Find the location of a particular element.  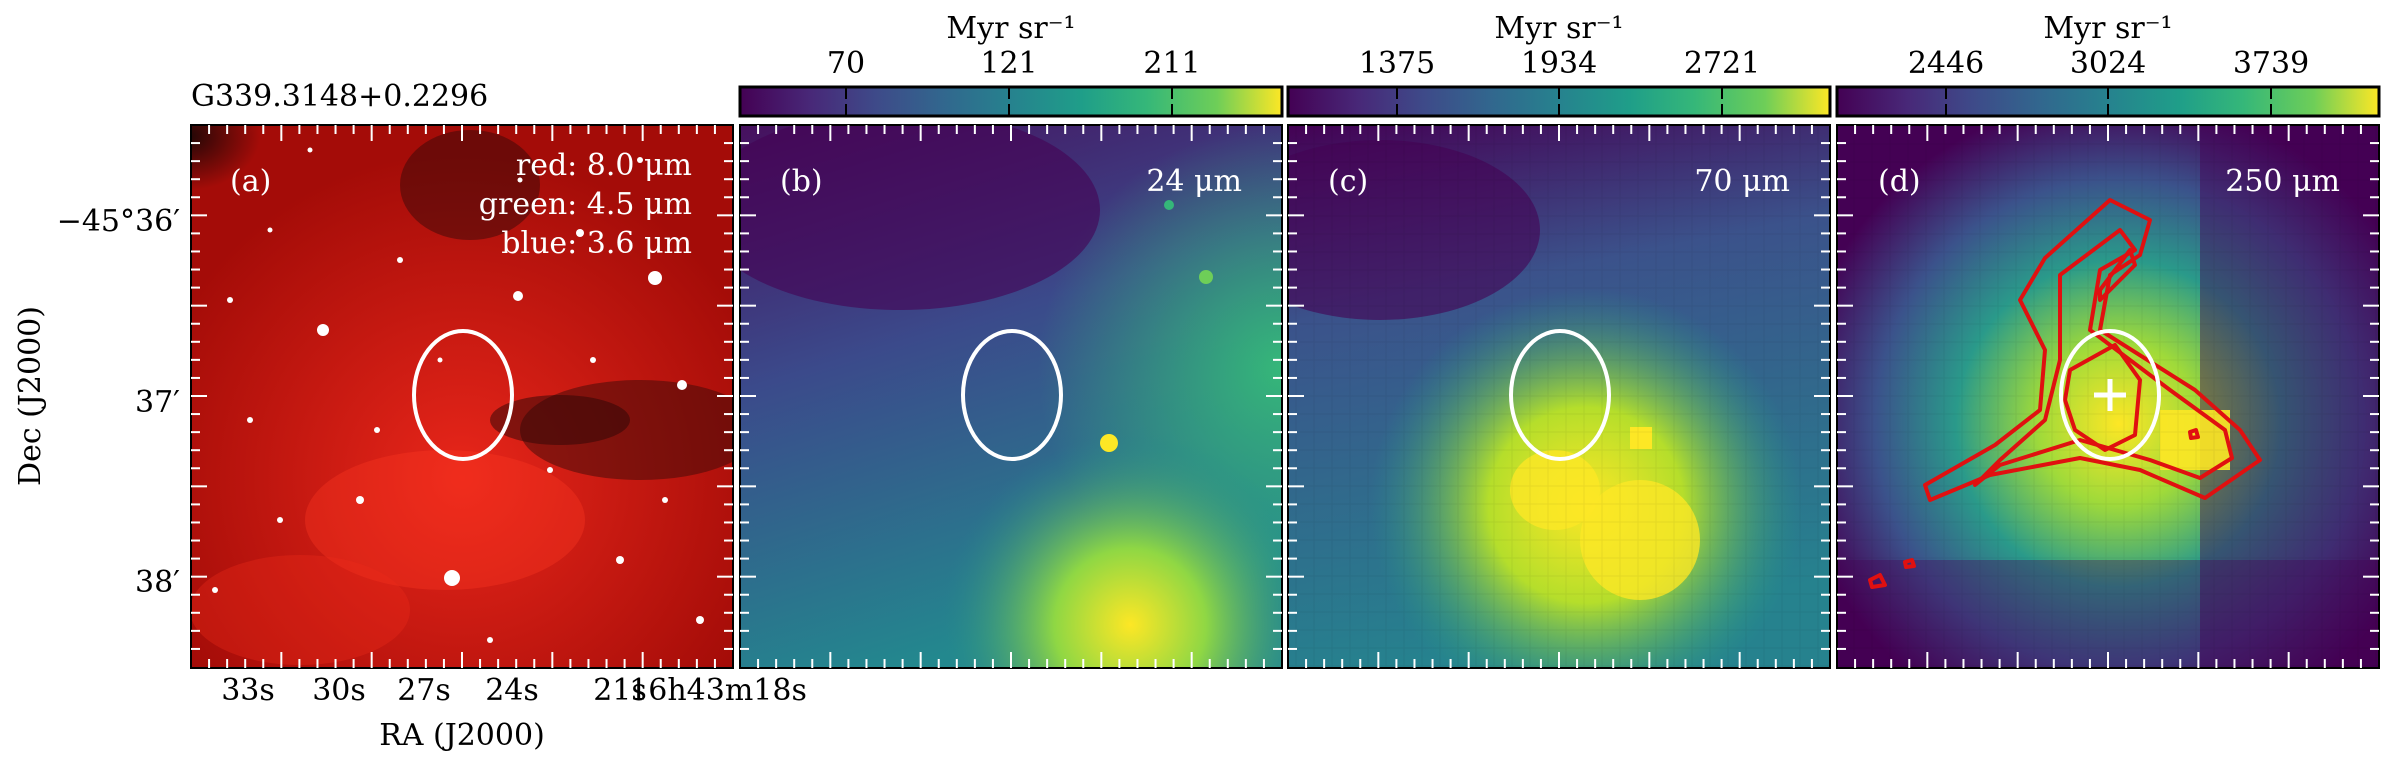

band-label: 70 μm is located at coordinates (1742, 181).